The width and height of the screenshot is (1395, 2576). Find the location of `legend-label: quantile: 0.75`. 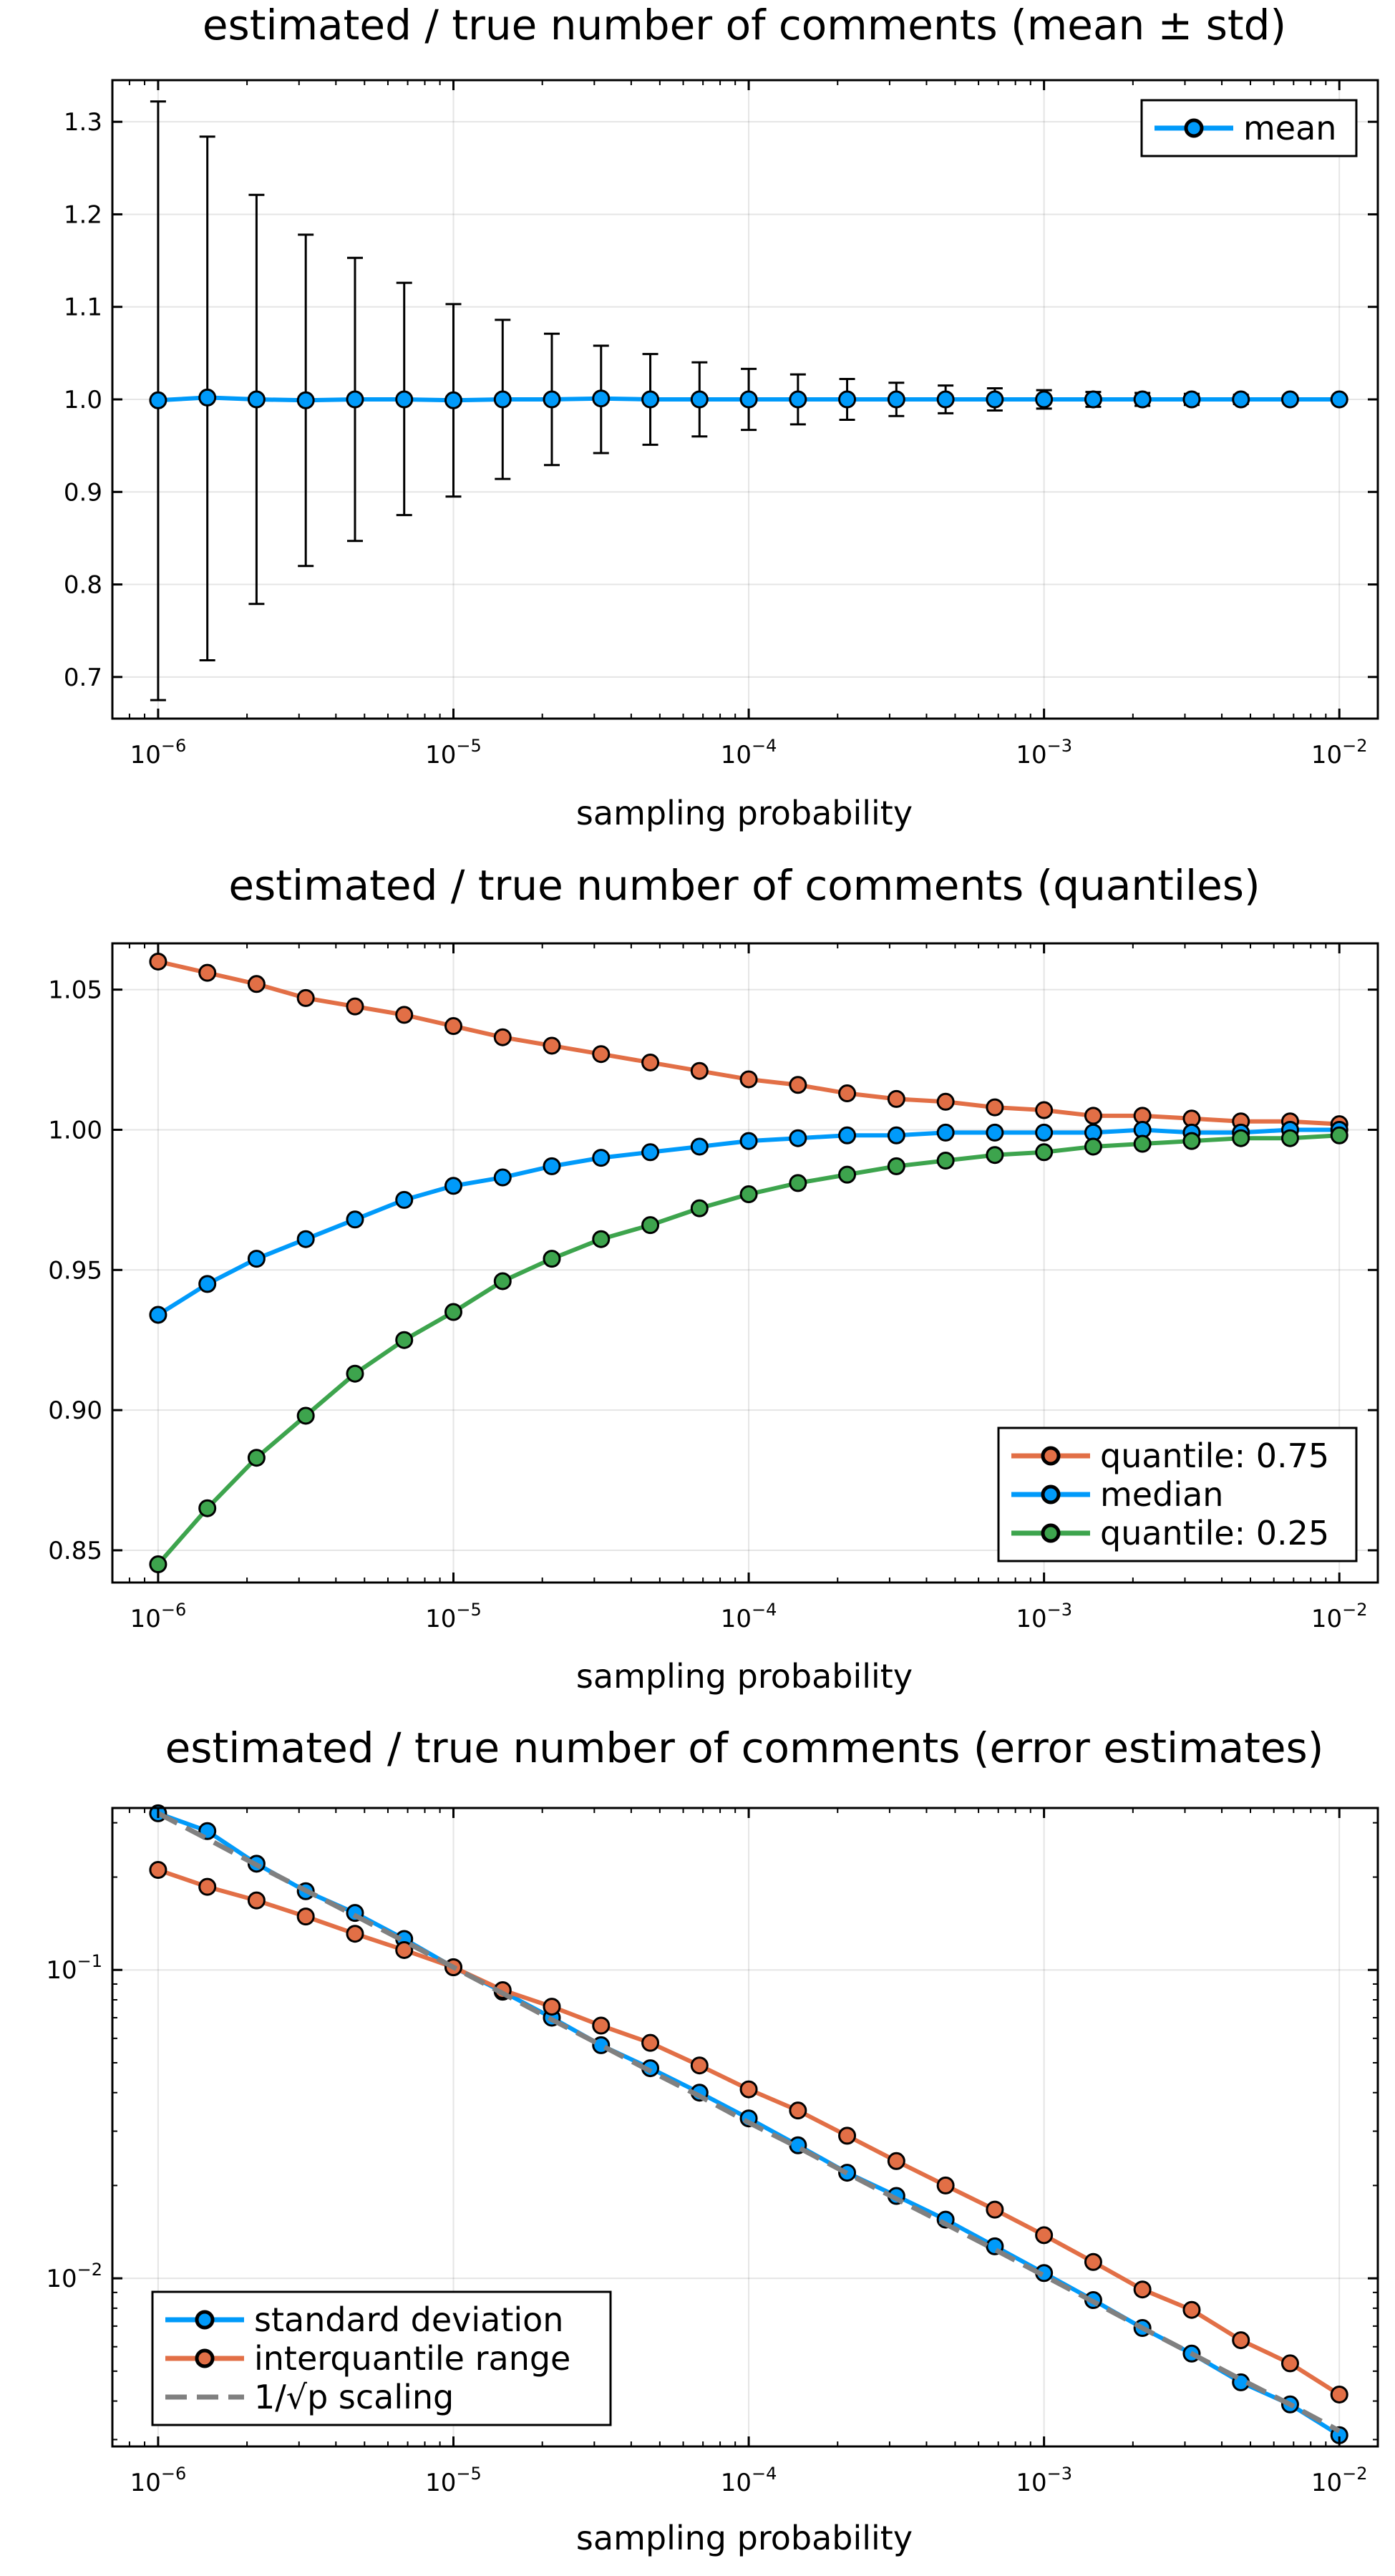

legend-label: quantile: 0.75 is located at coordinates (1214, 1456).